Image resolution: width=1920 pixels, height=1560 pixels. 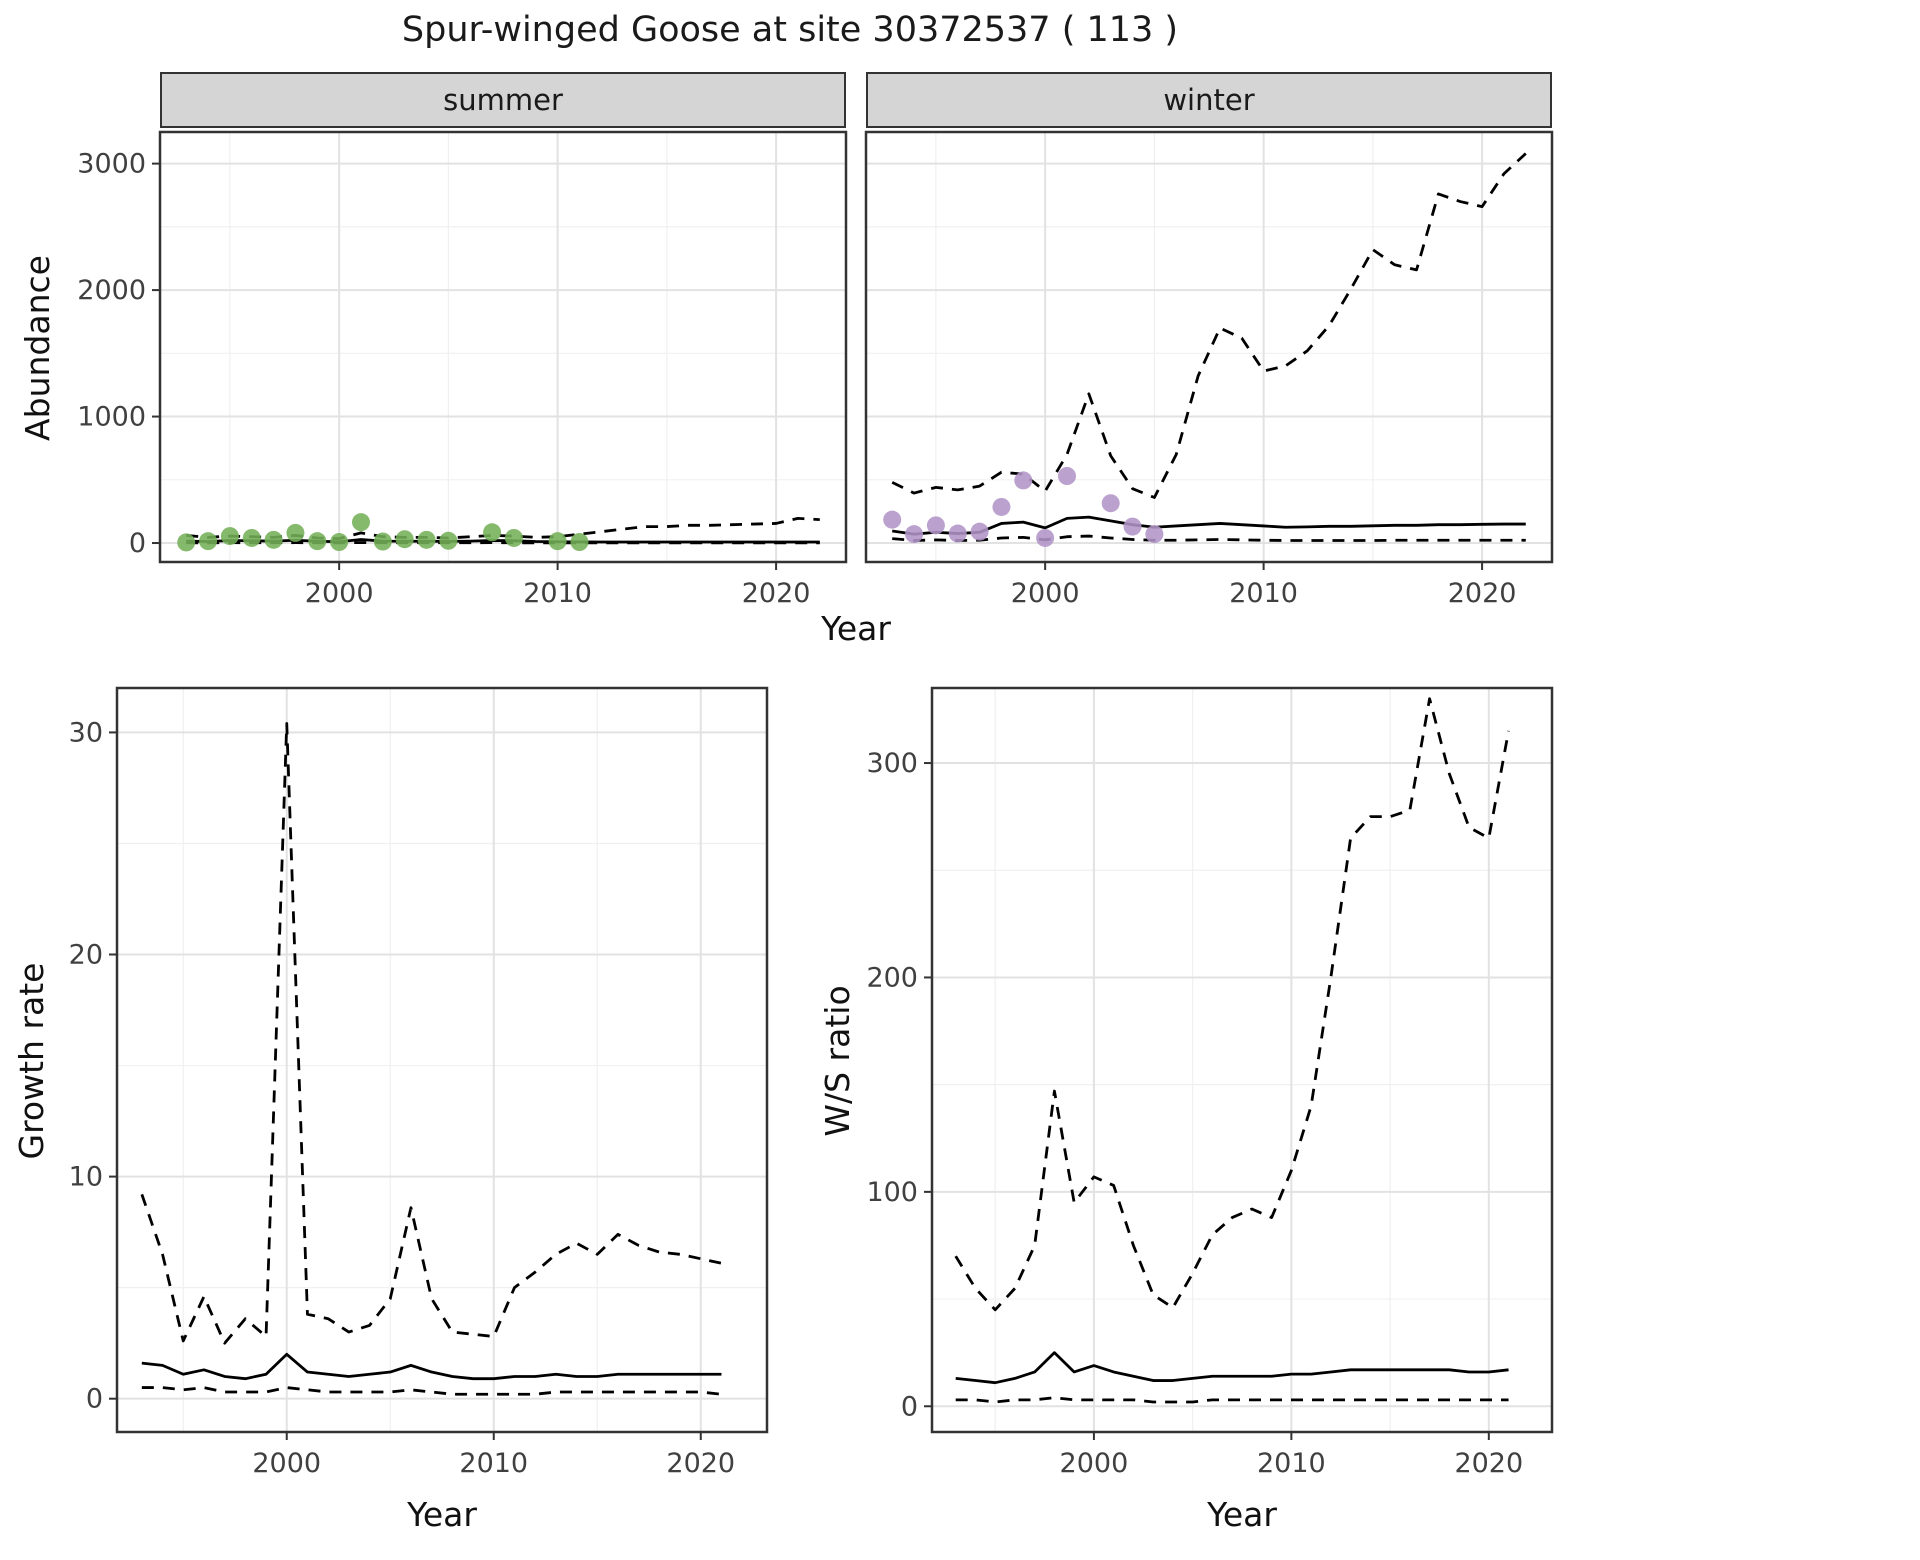 I want to click on facet-strip-summer-label: summer, so click(x=503, y=100).